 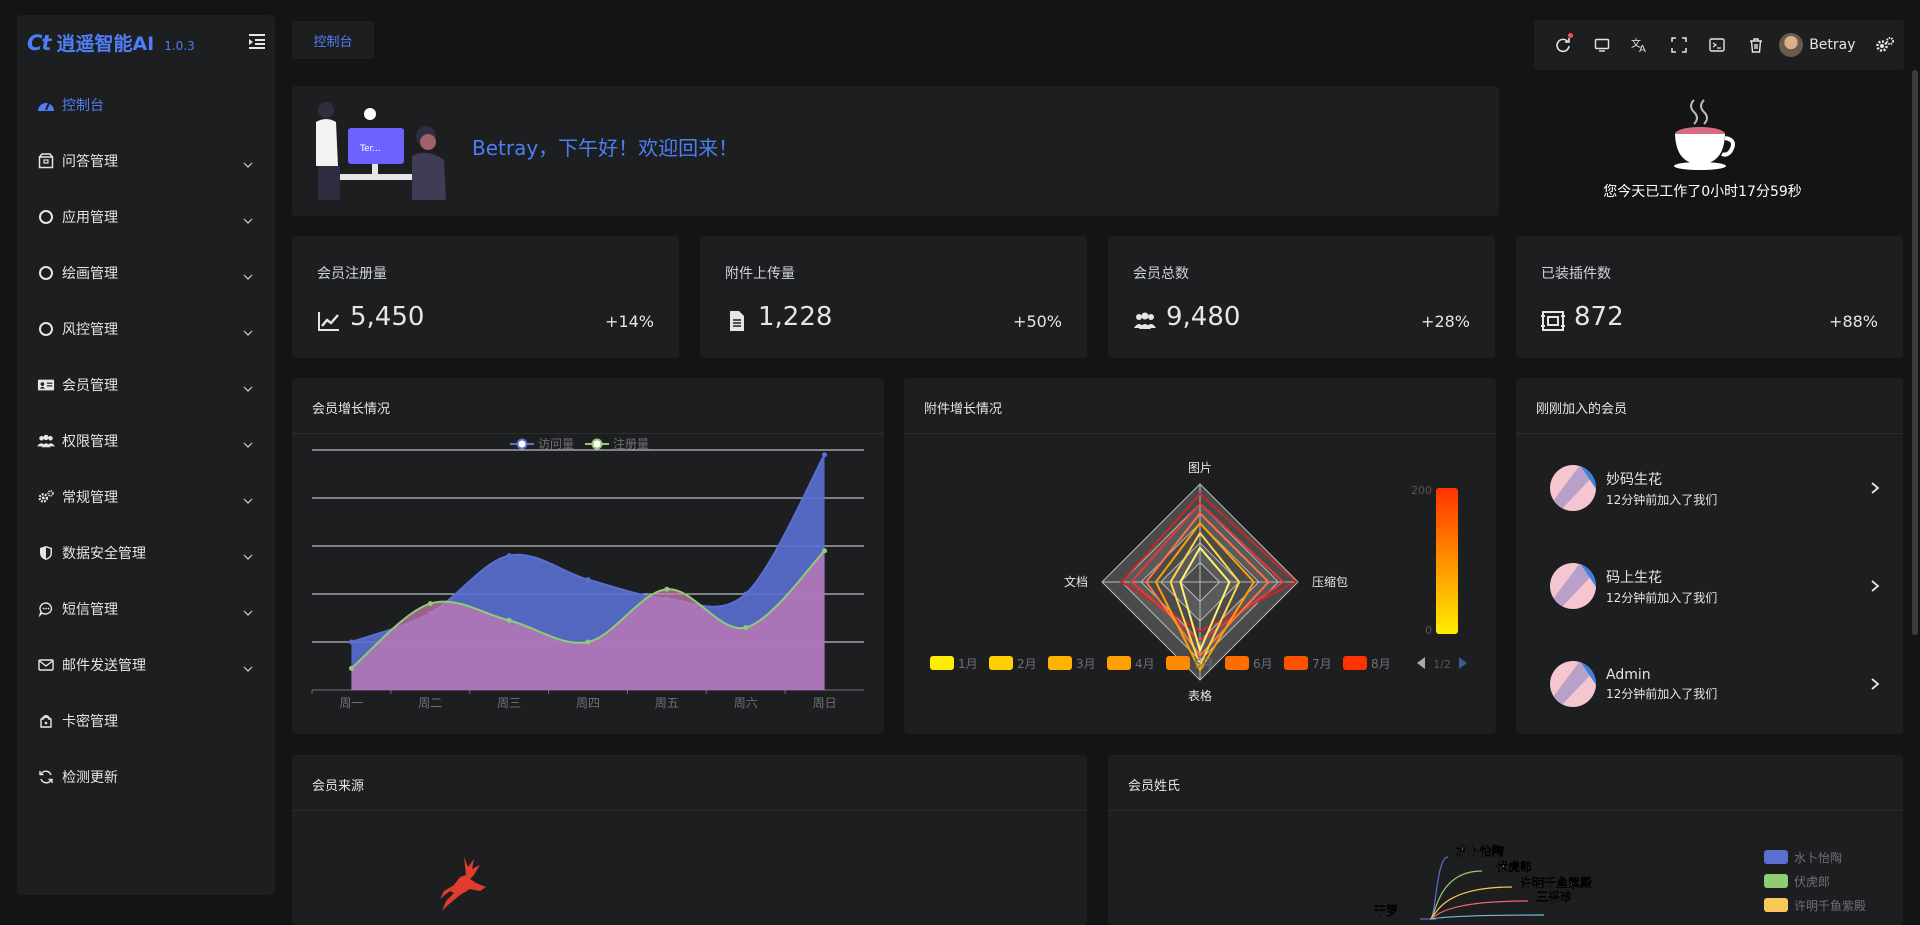 I want to click on member-source-panel: 会员来源, so click(x=689, y=840).